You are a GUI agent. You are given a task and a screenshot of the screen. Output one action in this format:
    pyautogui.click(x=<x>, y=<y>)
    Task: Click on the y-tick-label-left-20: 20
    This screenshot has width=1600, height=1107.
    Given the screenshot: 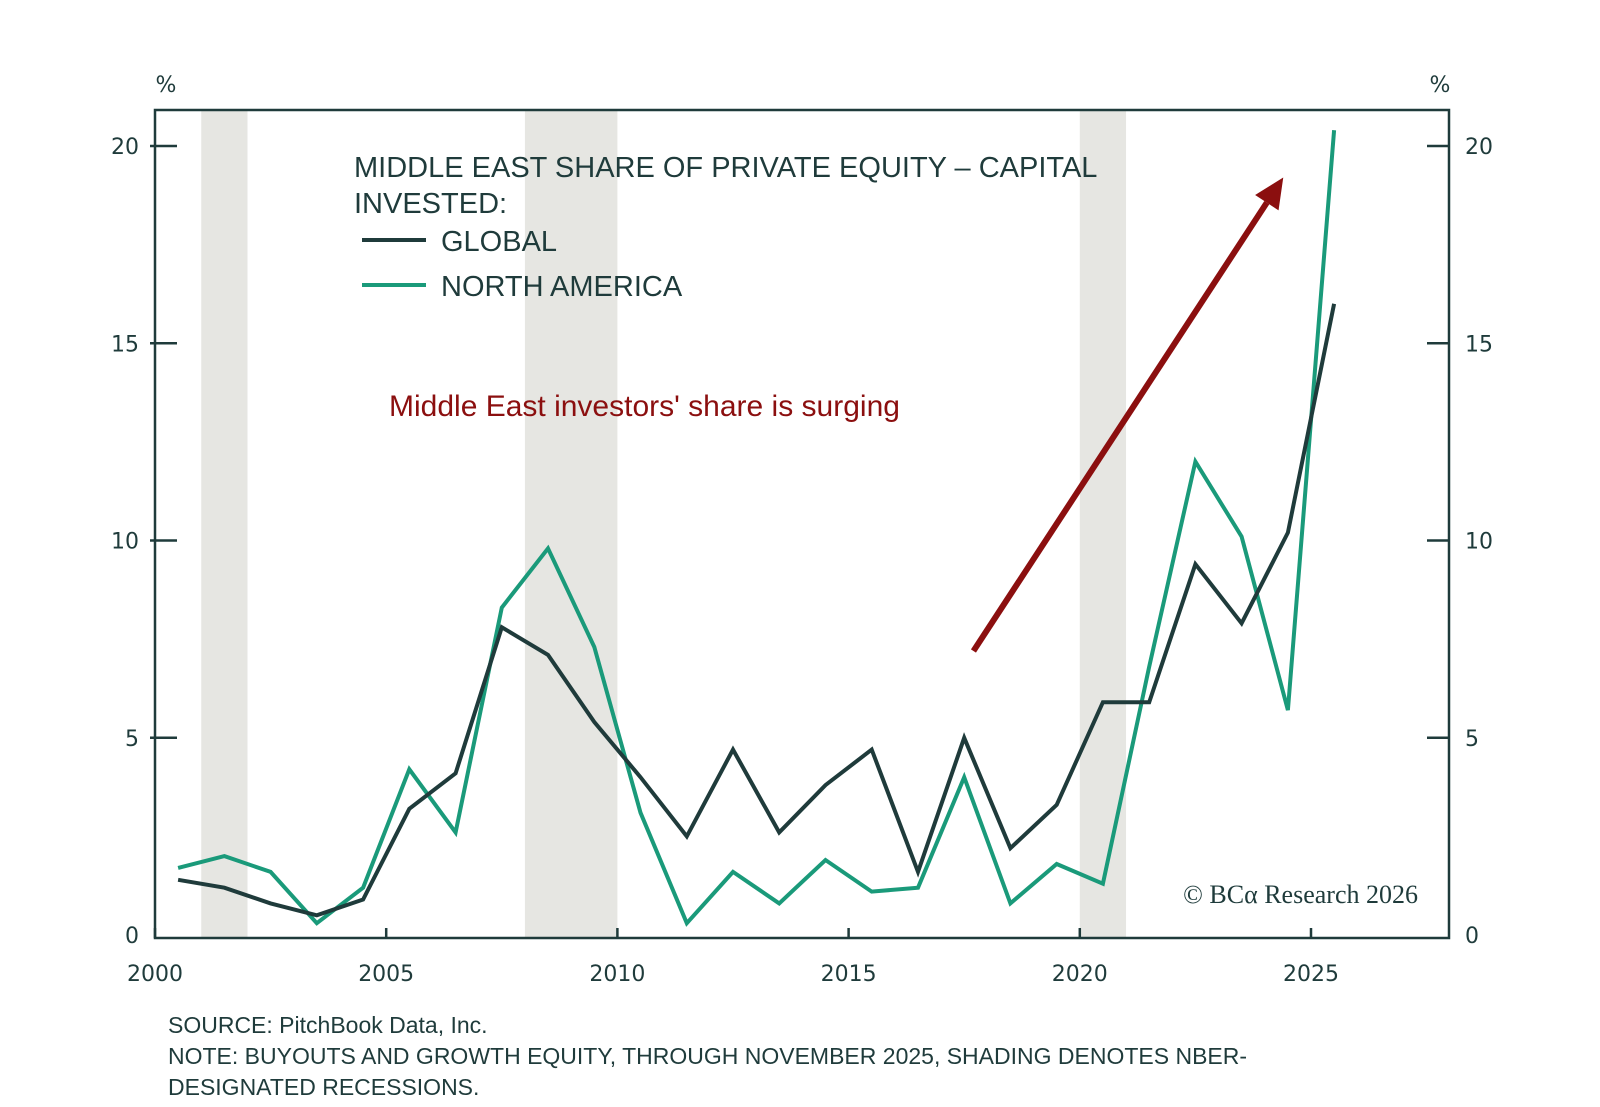 What is the action you would take?
    pyautogui.click(x=125, y=147)
    